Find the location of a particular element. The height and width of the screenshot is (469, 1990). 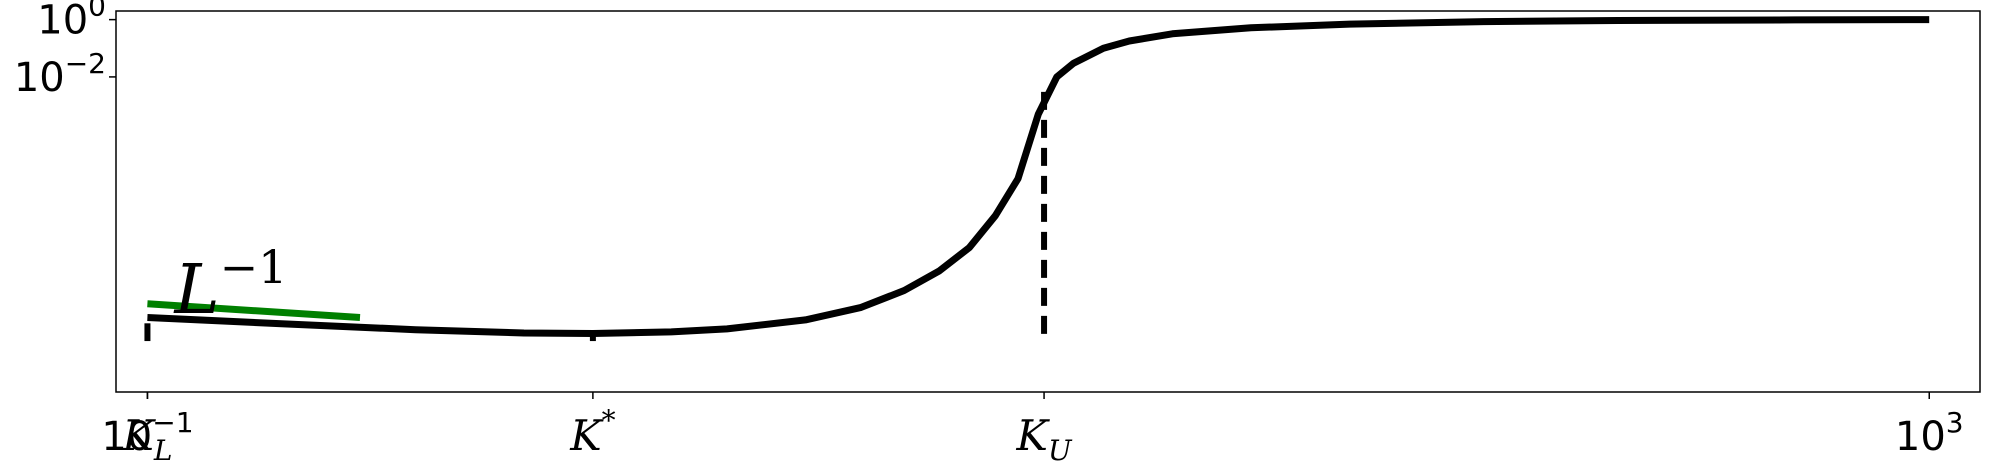

x-tick-label-0: 10⁻¹ is located at coordinates (147, 433).